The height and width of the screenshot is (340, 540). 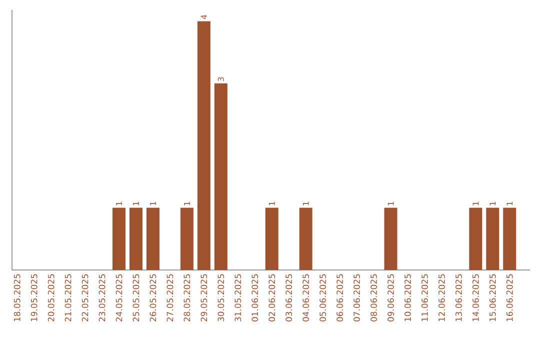 I want to click on x-tick-label: 13.06.2025, so click(x=458, y=298).